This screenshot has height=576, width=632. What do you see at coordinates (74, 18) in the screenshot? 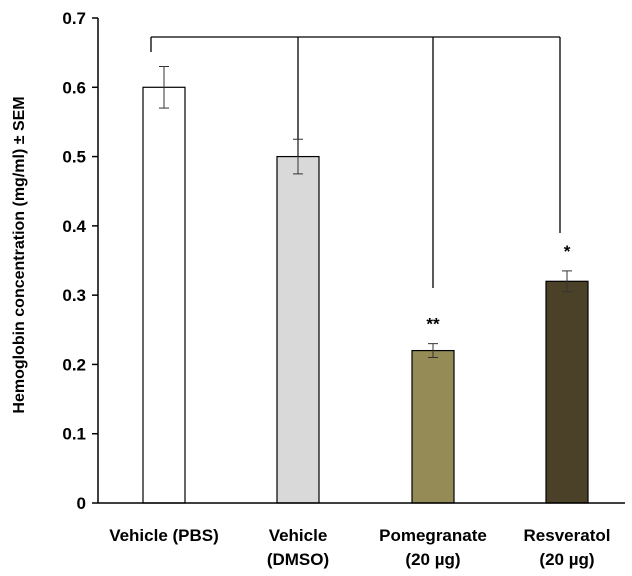
I see `y-tick-label: 0.7` at bounding box center [74, 18].